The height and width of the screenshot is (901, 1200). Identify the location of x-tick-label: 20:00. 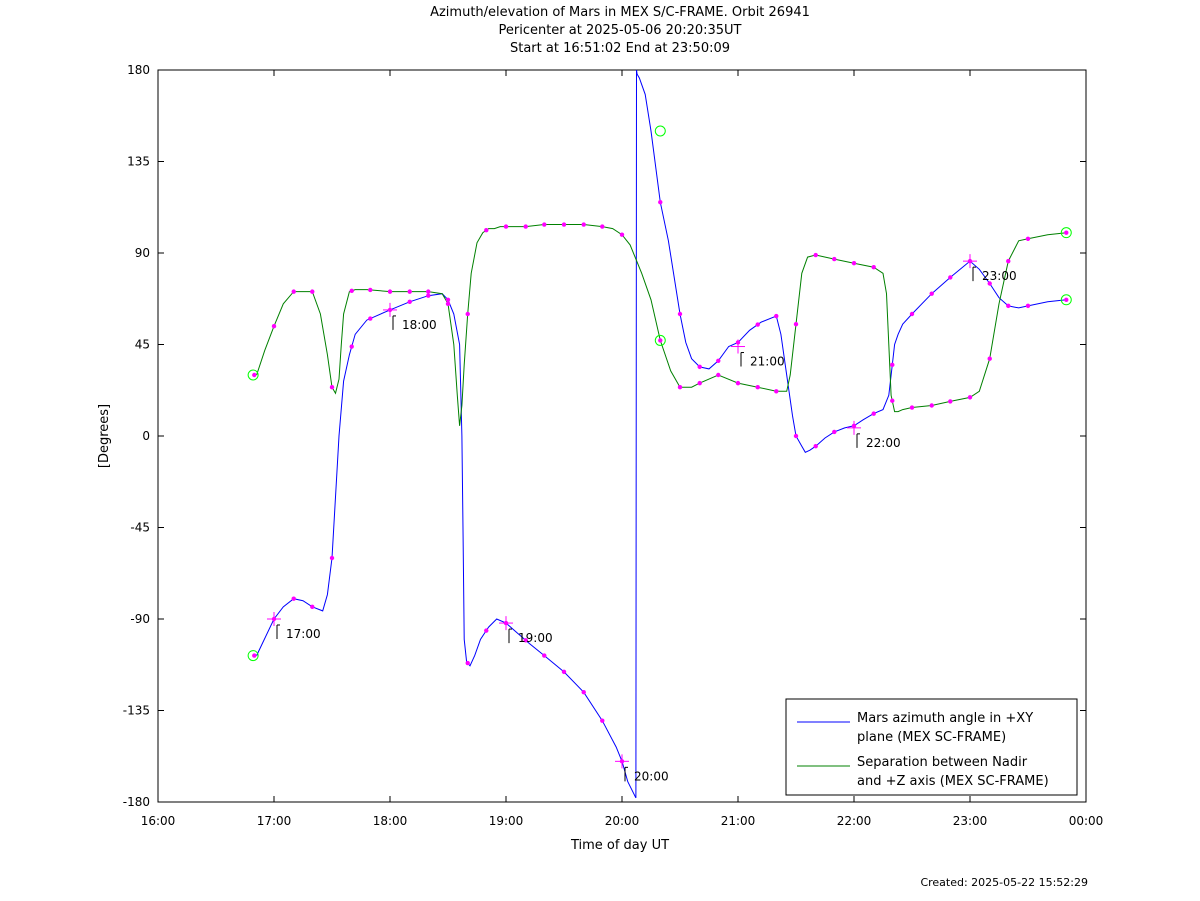
(622, 821).